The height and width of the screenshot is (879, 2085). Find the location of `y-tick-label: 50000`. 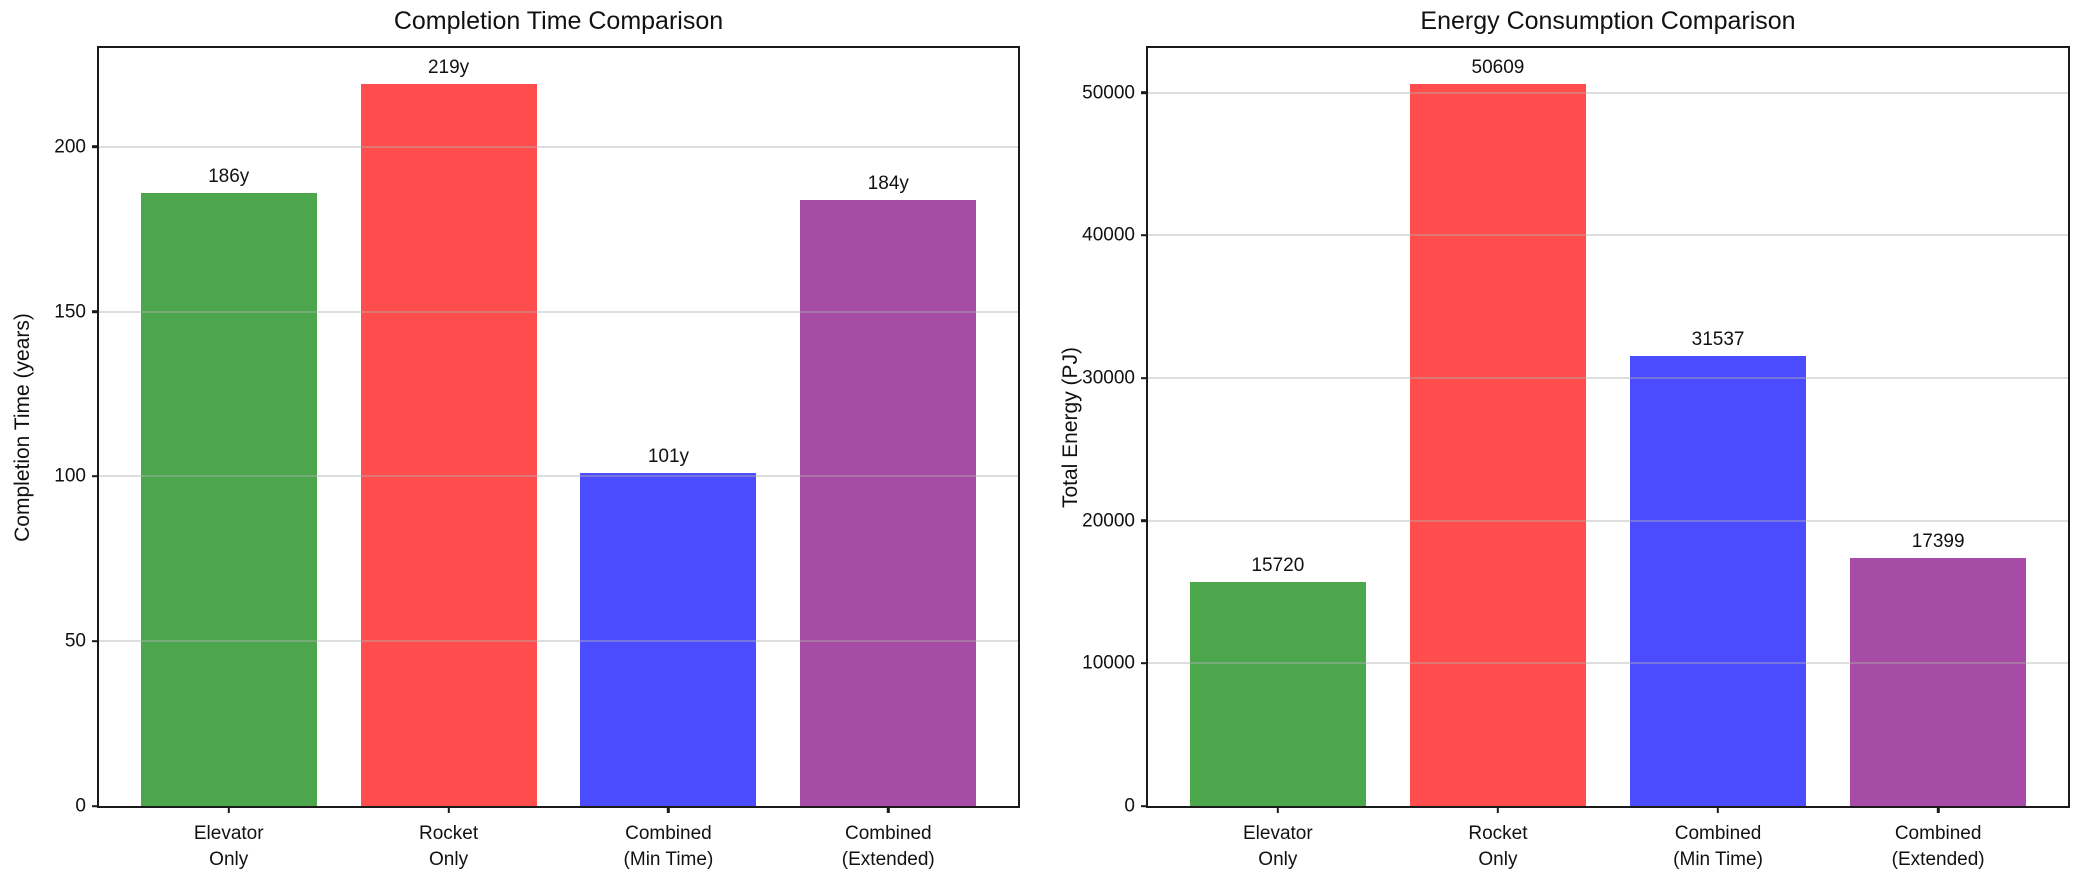

y-tick-label: 50000 is located at coordinates (1108, 93).